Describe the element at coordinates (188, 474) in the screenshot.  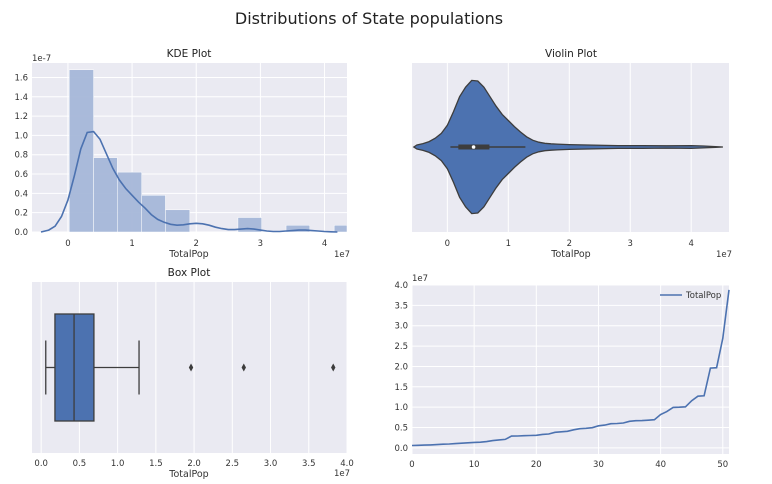
I see `box-plot-xlabel: TotalPop` at that location.